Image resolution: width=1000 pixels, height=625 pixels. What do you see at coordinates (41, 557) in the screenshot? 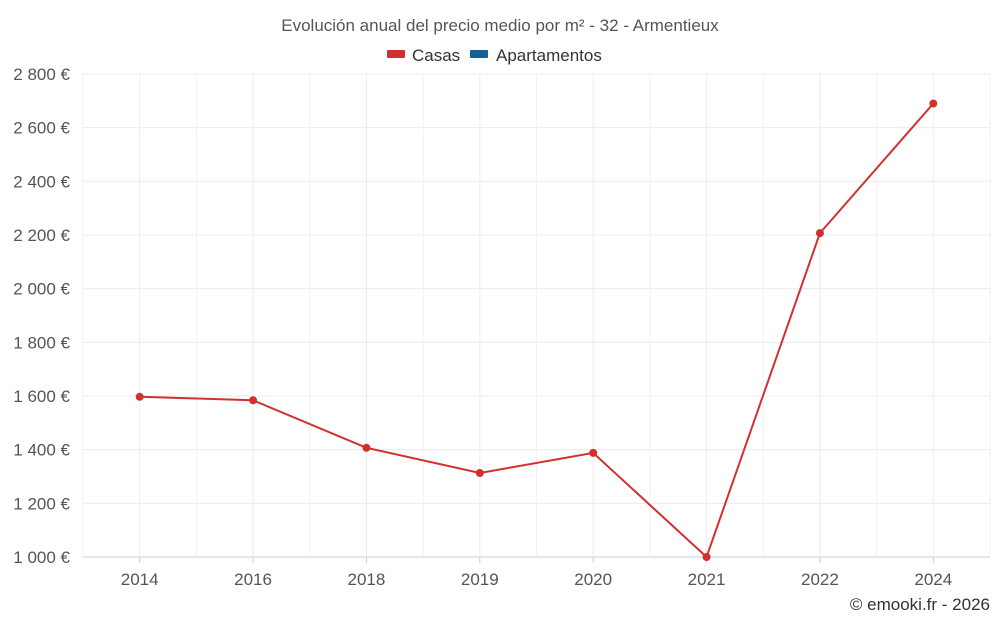
I see `y-tick-label: 1 000 €` at bounding box center [41, 557].